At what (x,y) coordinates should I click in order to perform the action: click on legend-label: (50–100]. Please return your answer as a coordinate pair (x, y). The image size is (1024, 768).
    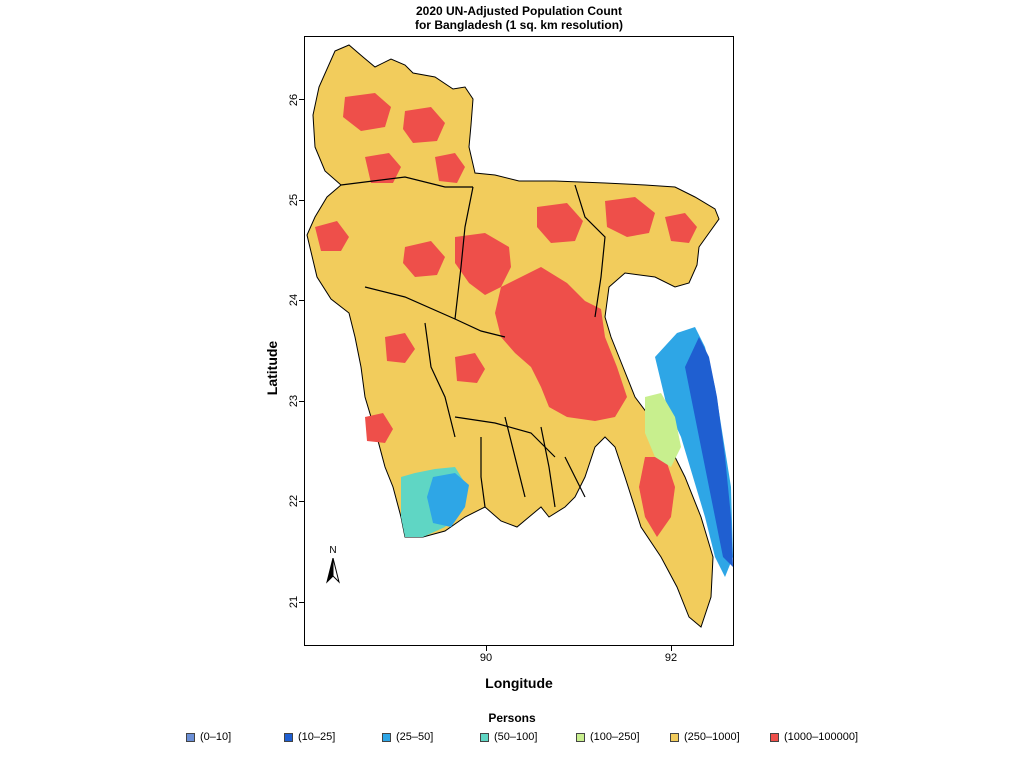
    Looking at the image, I should click on (516, 737).